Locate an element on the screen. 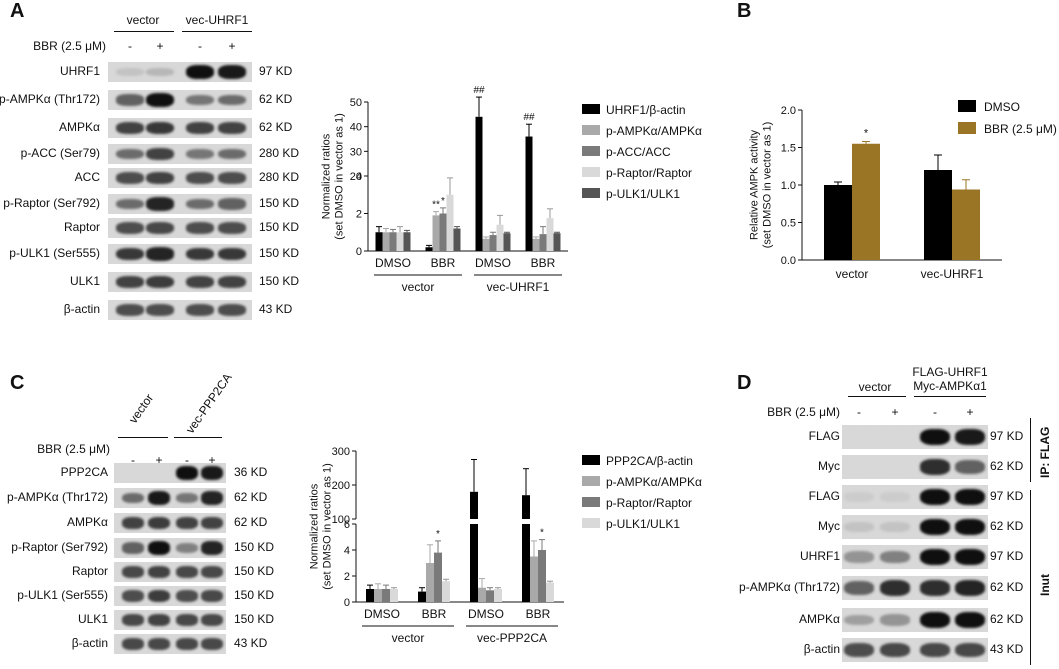  group-underline is located at coordinates (877, 396).